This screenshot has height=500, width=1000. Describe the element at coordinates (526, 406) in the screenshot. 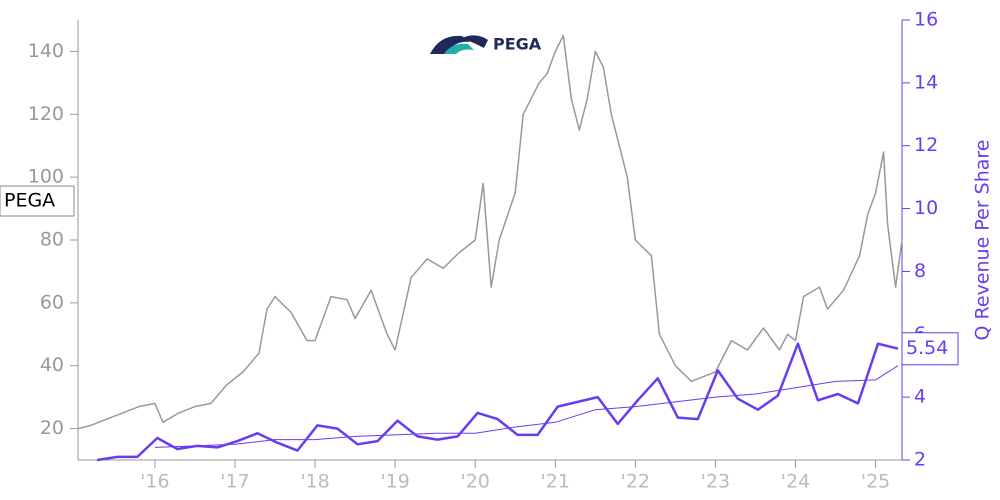

I see `series-line` at that location.